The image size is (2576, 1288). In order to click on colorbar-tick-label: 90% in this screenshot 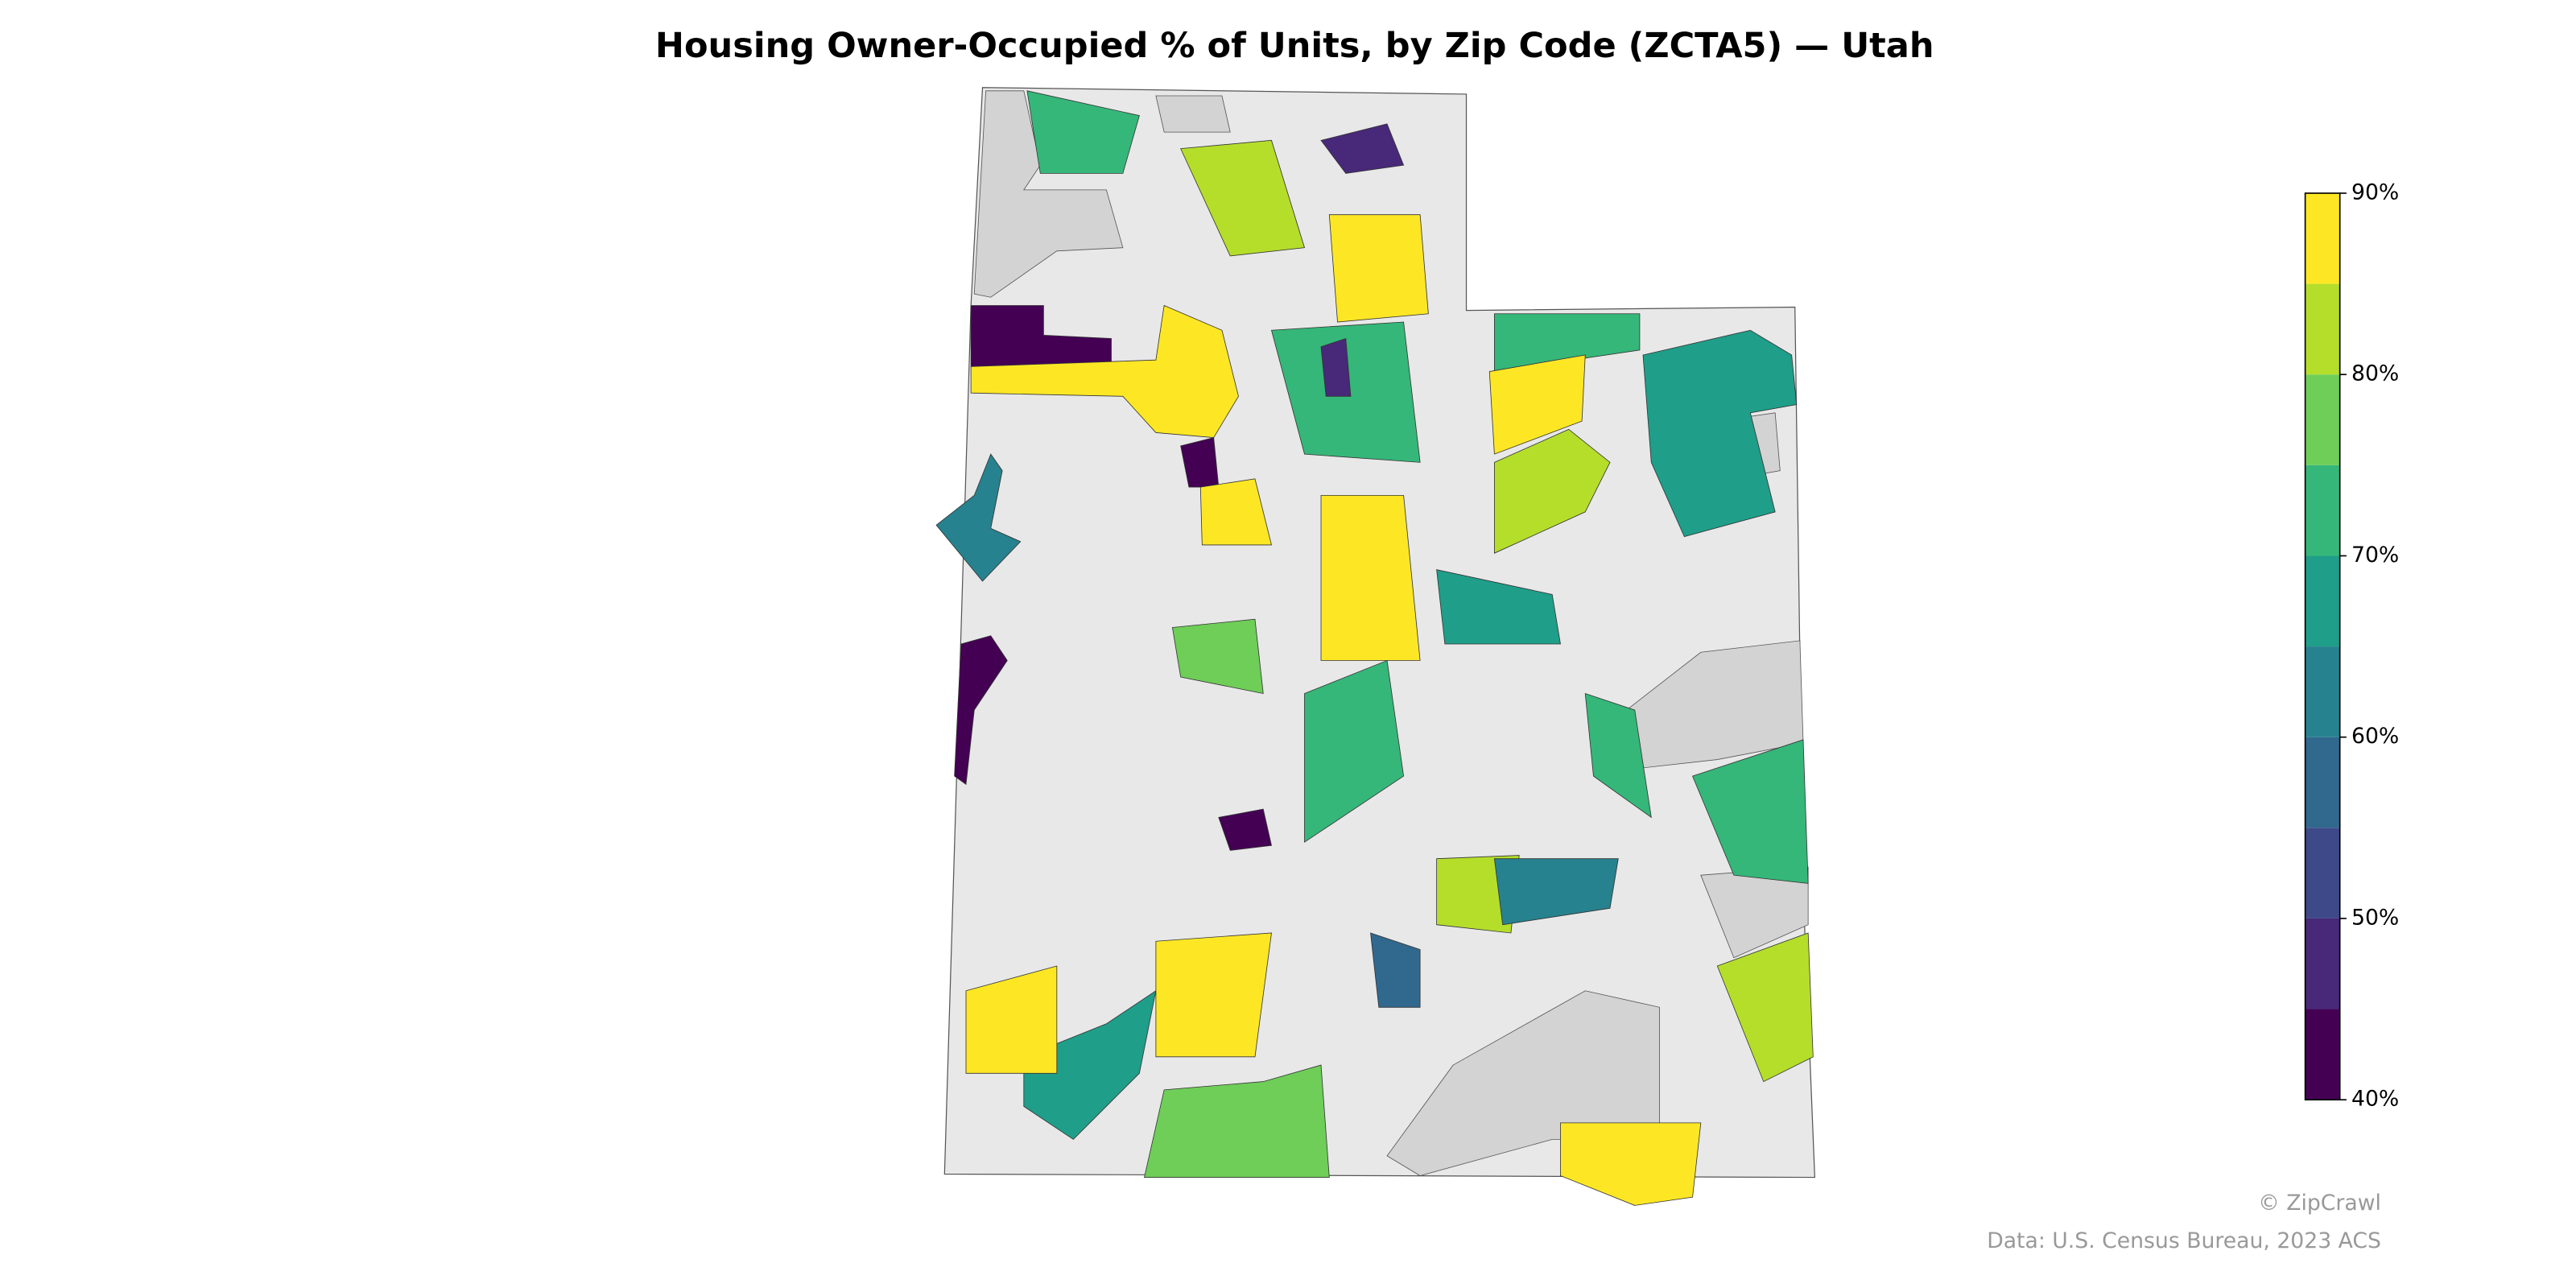, I will do `click(2375, 192)`.